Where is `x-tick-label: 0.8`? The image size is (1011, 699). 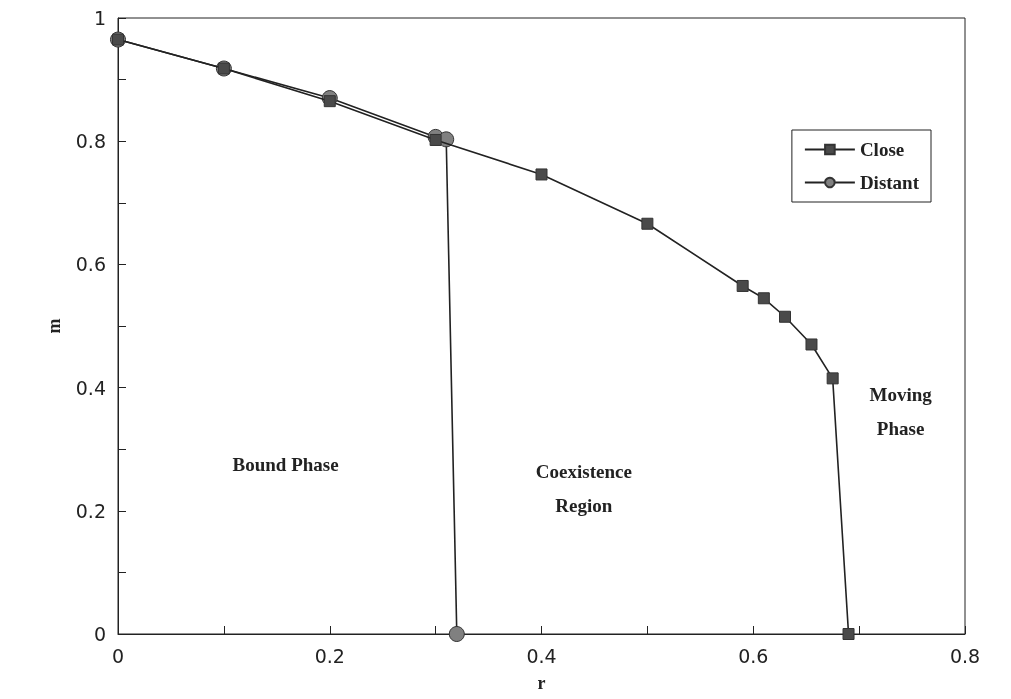
x-tick-label: 0.8 is located at coordinates (965, 655).